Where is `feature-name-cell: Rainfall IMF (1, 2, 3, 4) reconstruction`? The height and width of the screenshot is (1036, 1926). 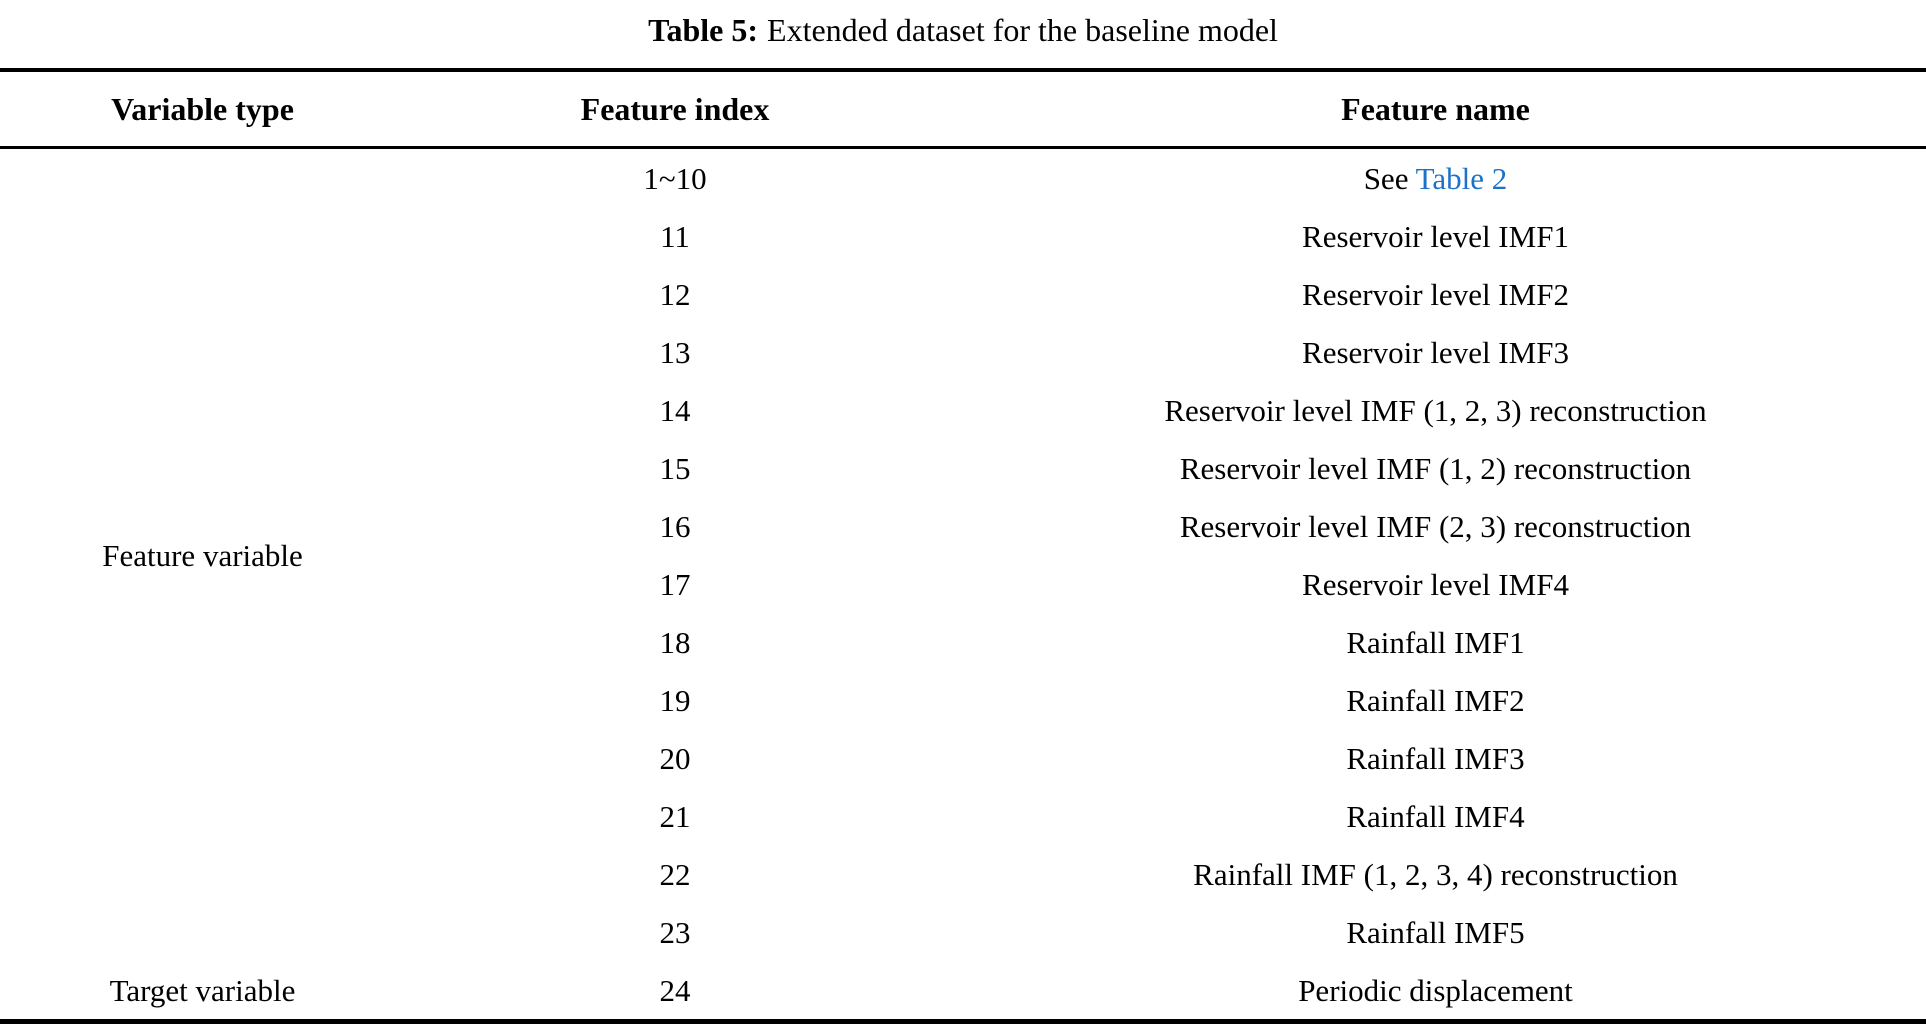
feature-name-cell: Rainfall IMF (1, 2, 3, 4) reconstruction is located at coordinates (1435, 874).